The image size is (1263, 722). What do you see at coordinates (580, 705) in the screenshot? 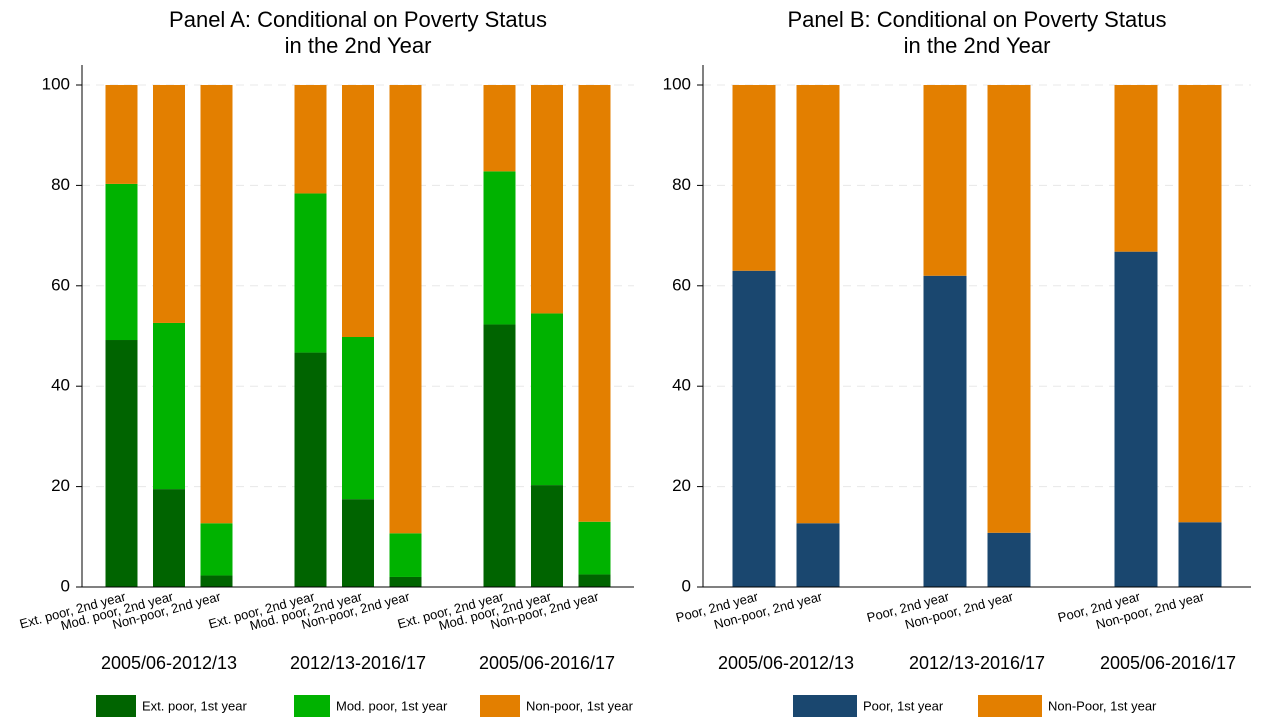
I see `legend-label: Non-poor, 1st year` at bounding box center [580, 705].